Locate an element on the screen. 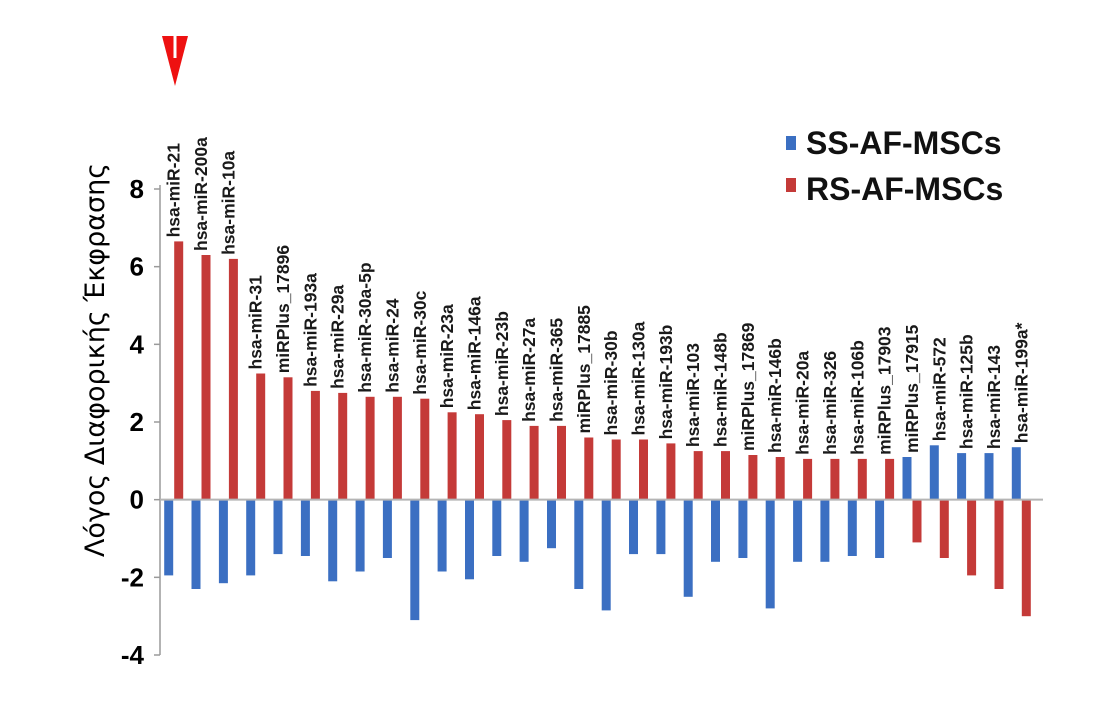 The width and height of the screenshot is (1098, 701). legend-swatch-rs is located at coordinates (791, 185).